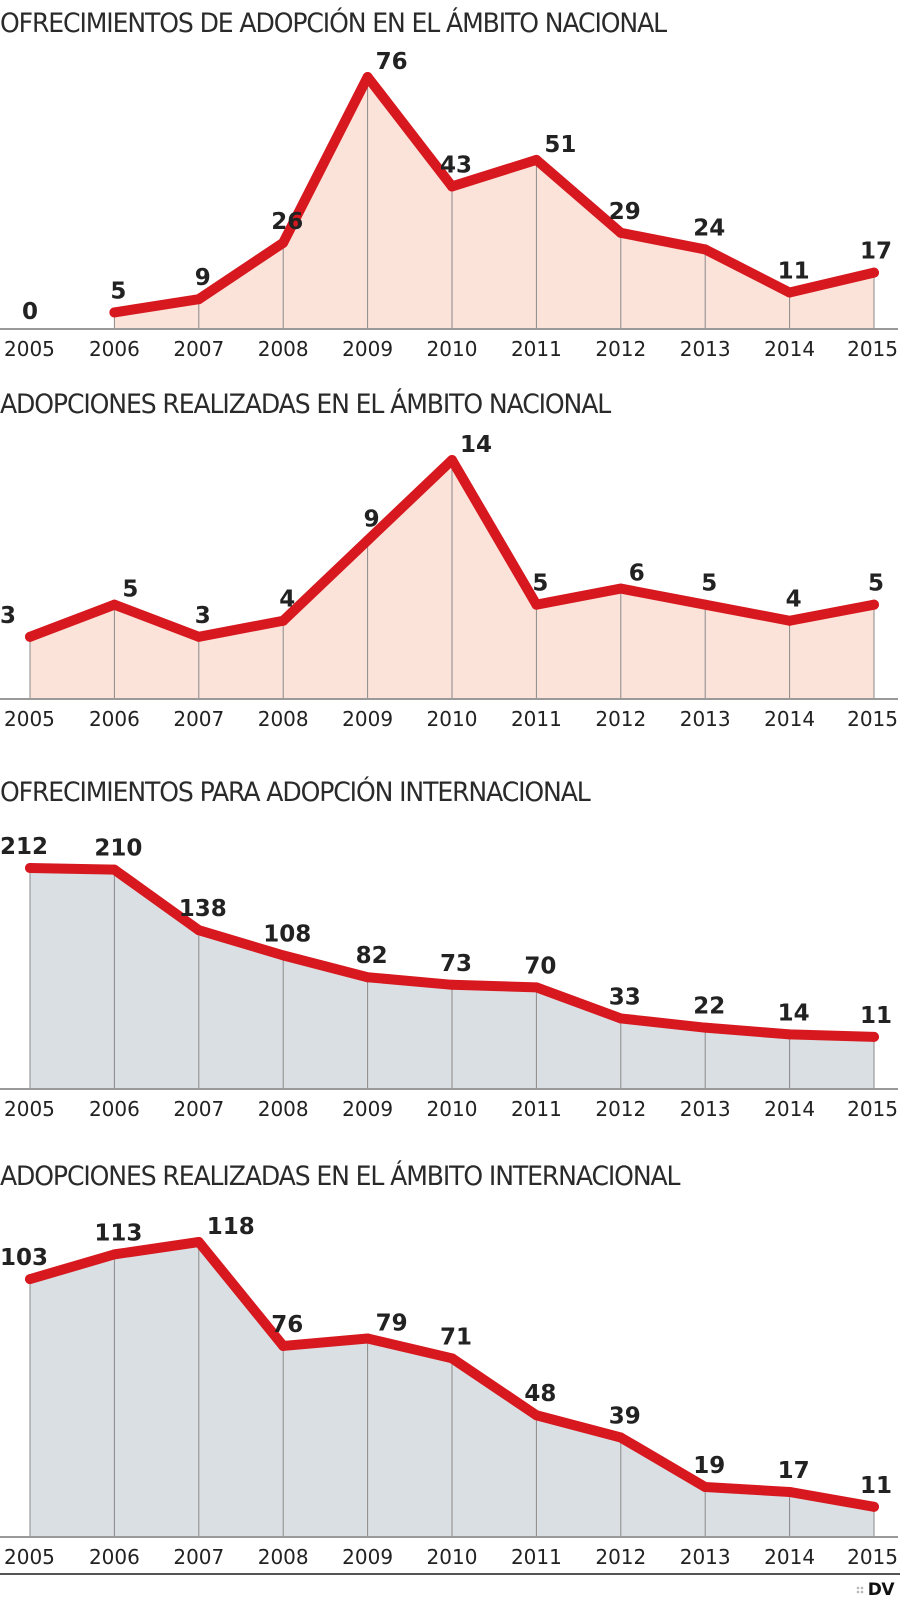  Describe the element at coordinates (875, 1590) in the screenshot. I see `dv-logo: DV` at that location.